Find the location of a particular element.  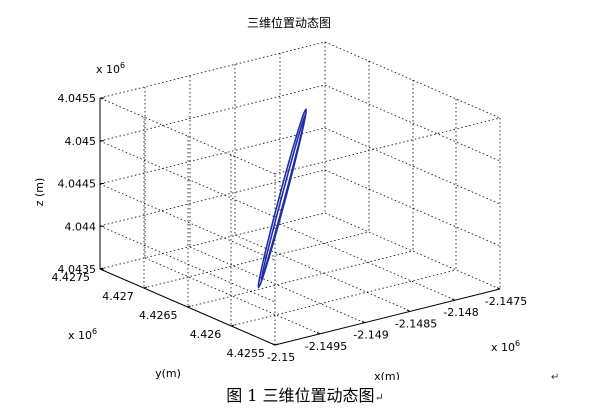

y-tick-label: 4.4275 is located at coordinates (71, 277).